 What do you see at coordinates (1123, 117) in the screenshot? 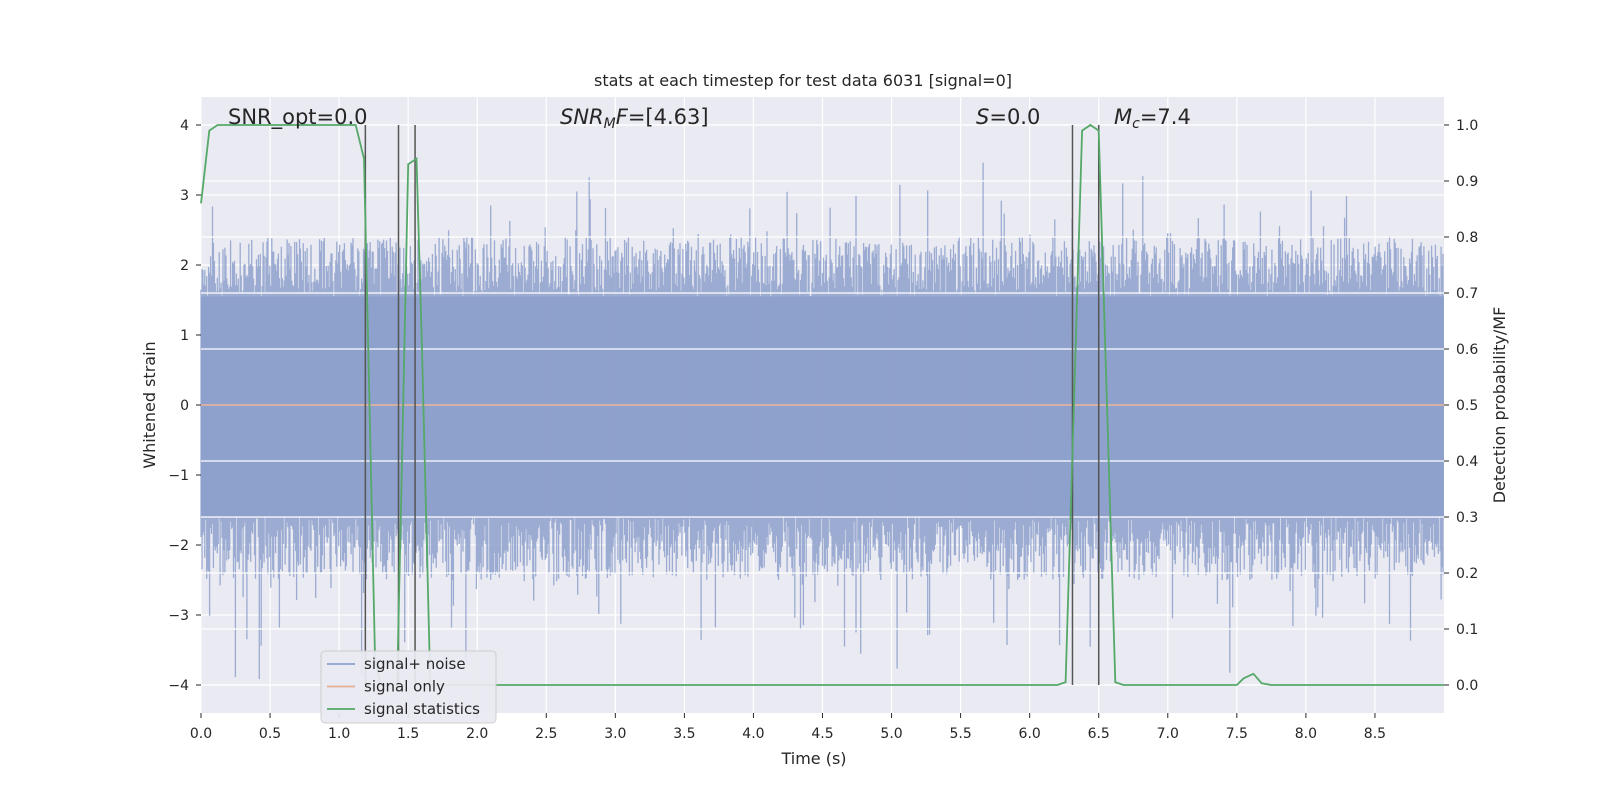
I see `annotation-mc-symbol: M` at bounding box center [1123, 117].